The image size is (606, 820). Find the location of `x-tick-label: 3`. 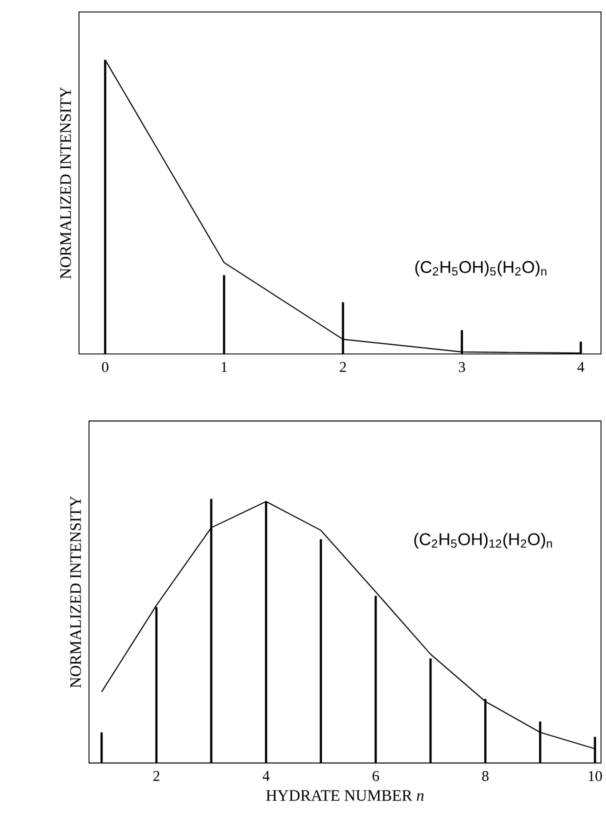

x-tick-label: 3 is located at coordinates (462, 367).